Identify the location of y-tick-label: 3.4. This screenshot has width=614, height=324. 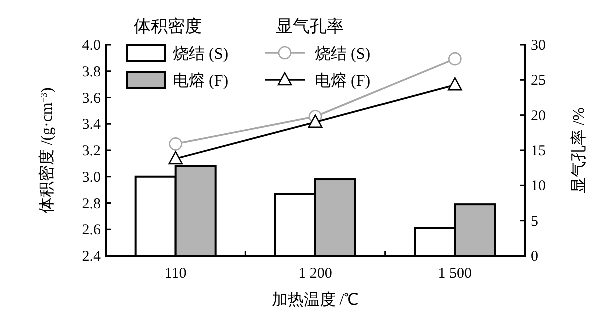
(92, 125).